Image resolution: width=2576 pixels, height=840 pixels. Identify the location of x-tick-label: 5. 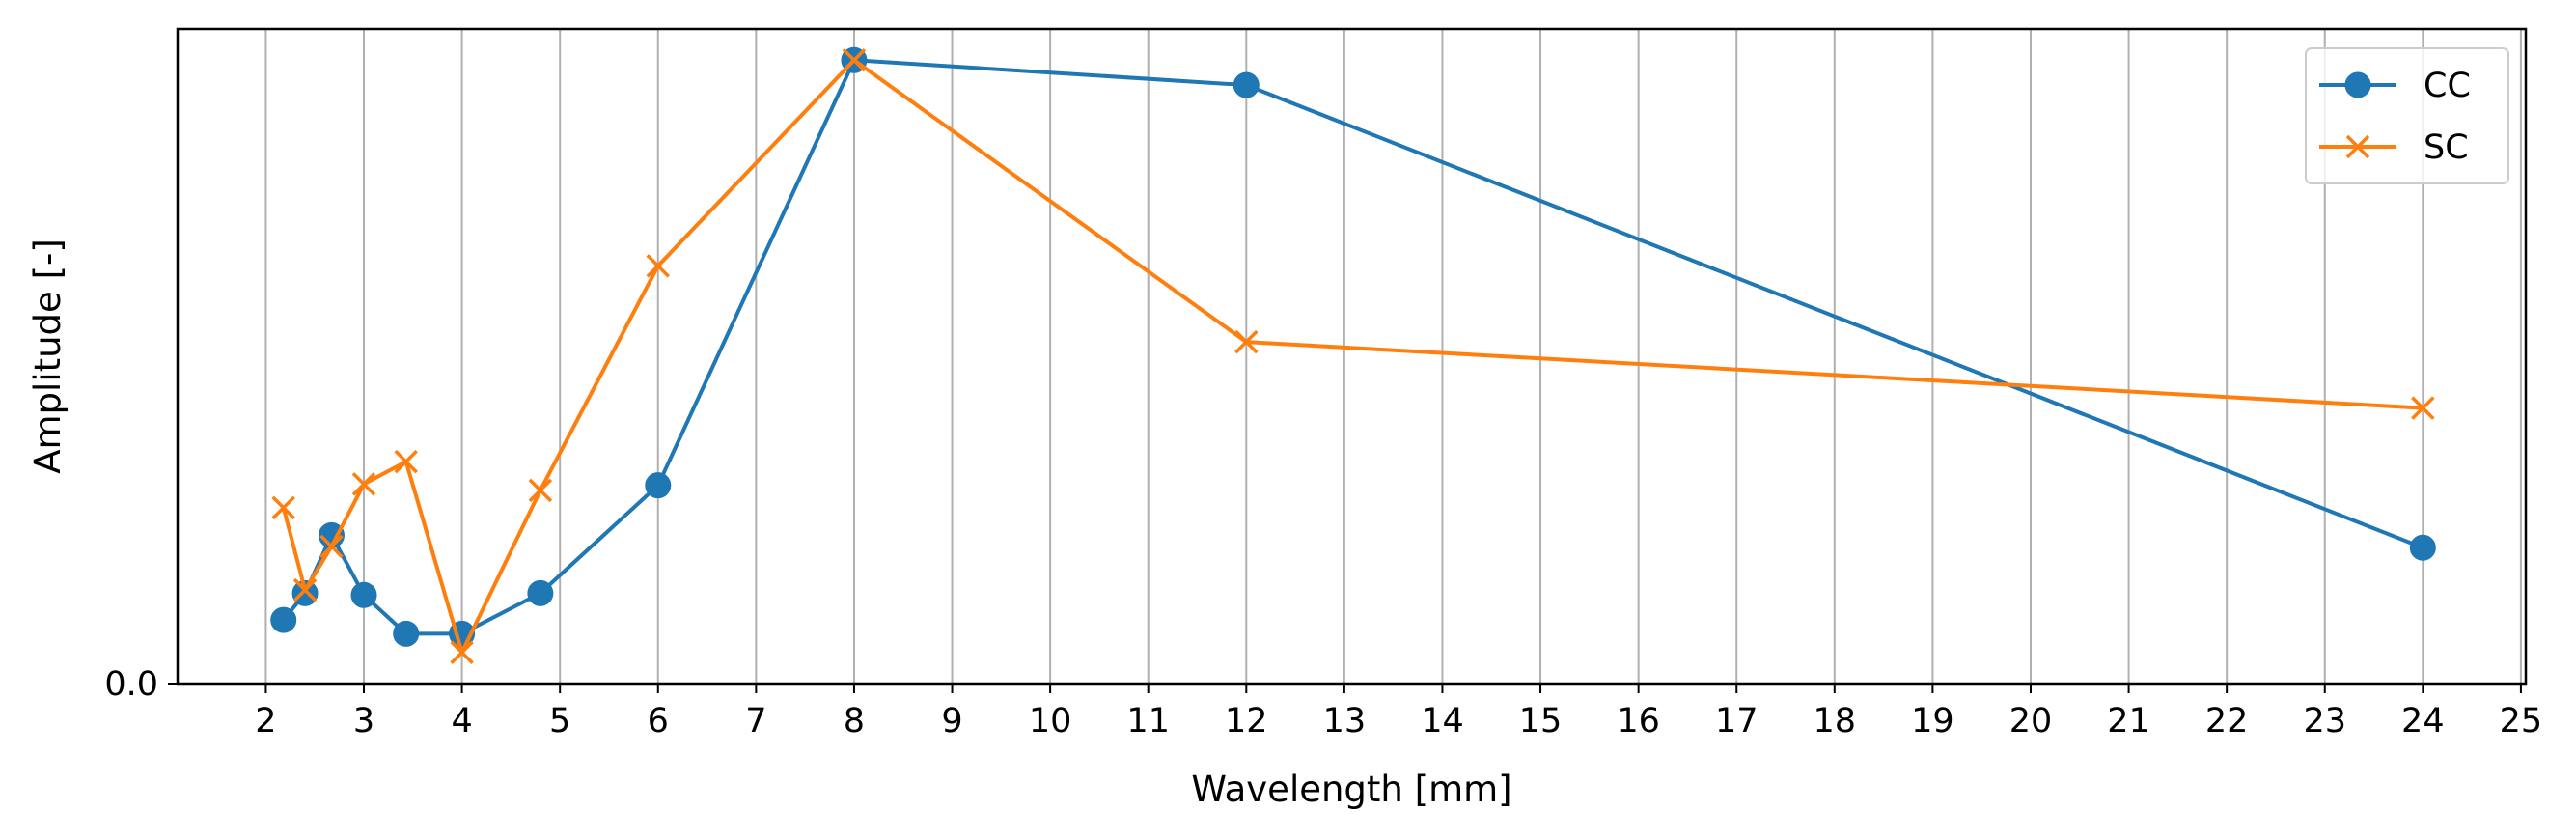
(559, 722).